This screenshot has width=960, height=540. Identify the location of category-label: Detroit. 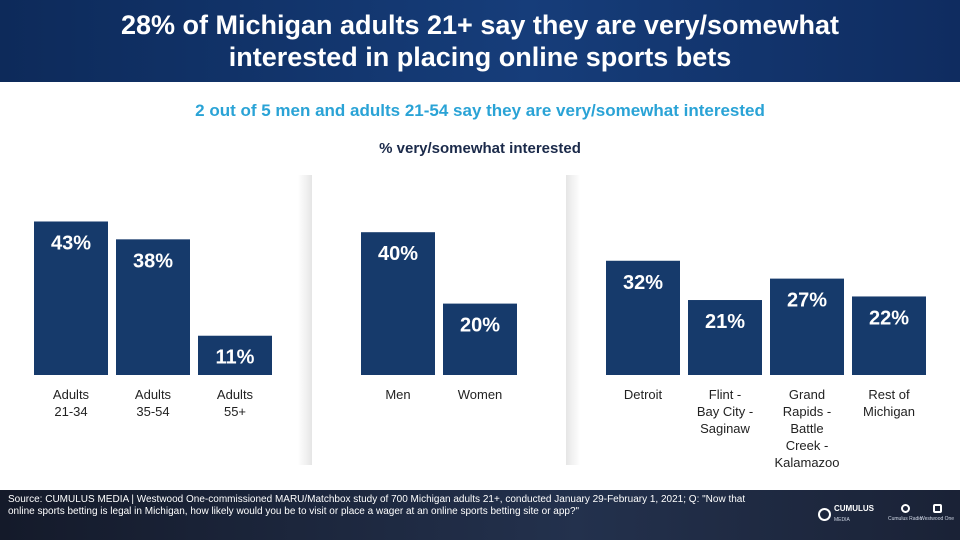
(643, 394).